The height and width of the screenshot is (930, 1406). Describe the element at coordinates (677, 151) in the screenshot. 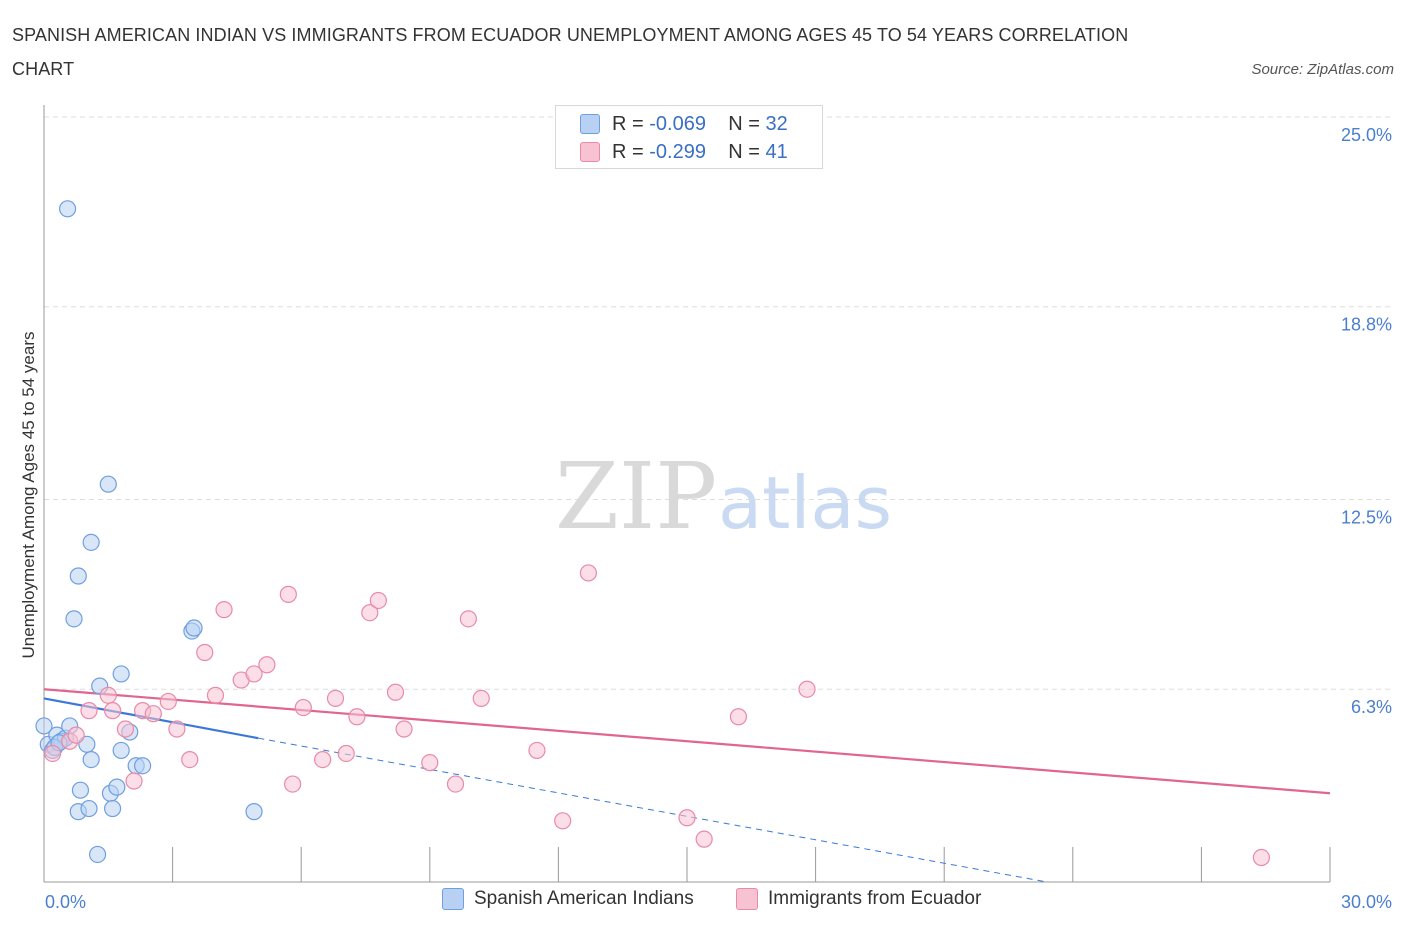

I see `r-value: -0.299` at that location.